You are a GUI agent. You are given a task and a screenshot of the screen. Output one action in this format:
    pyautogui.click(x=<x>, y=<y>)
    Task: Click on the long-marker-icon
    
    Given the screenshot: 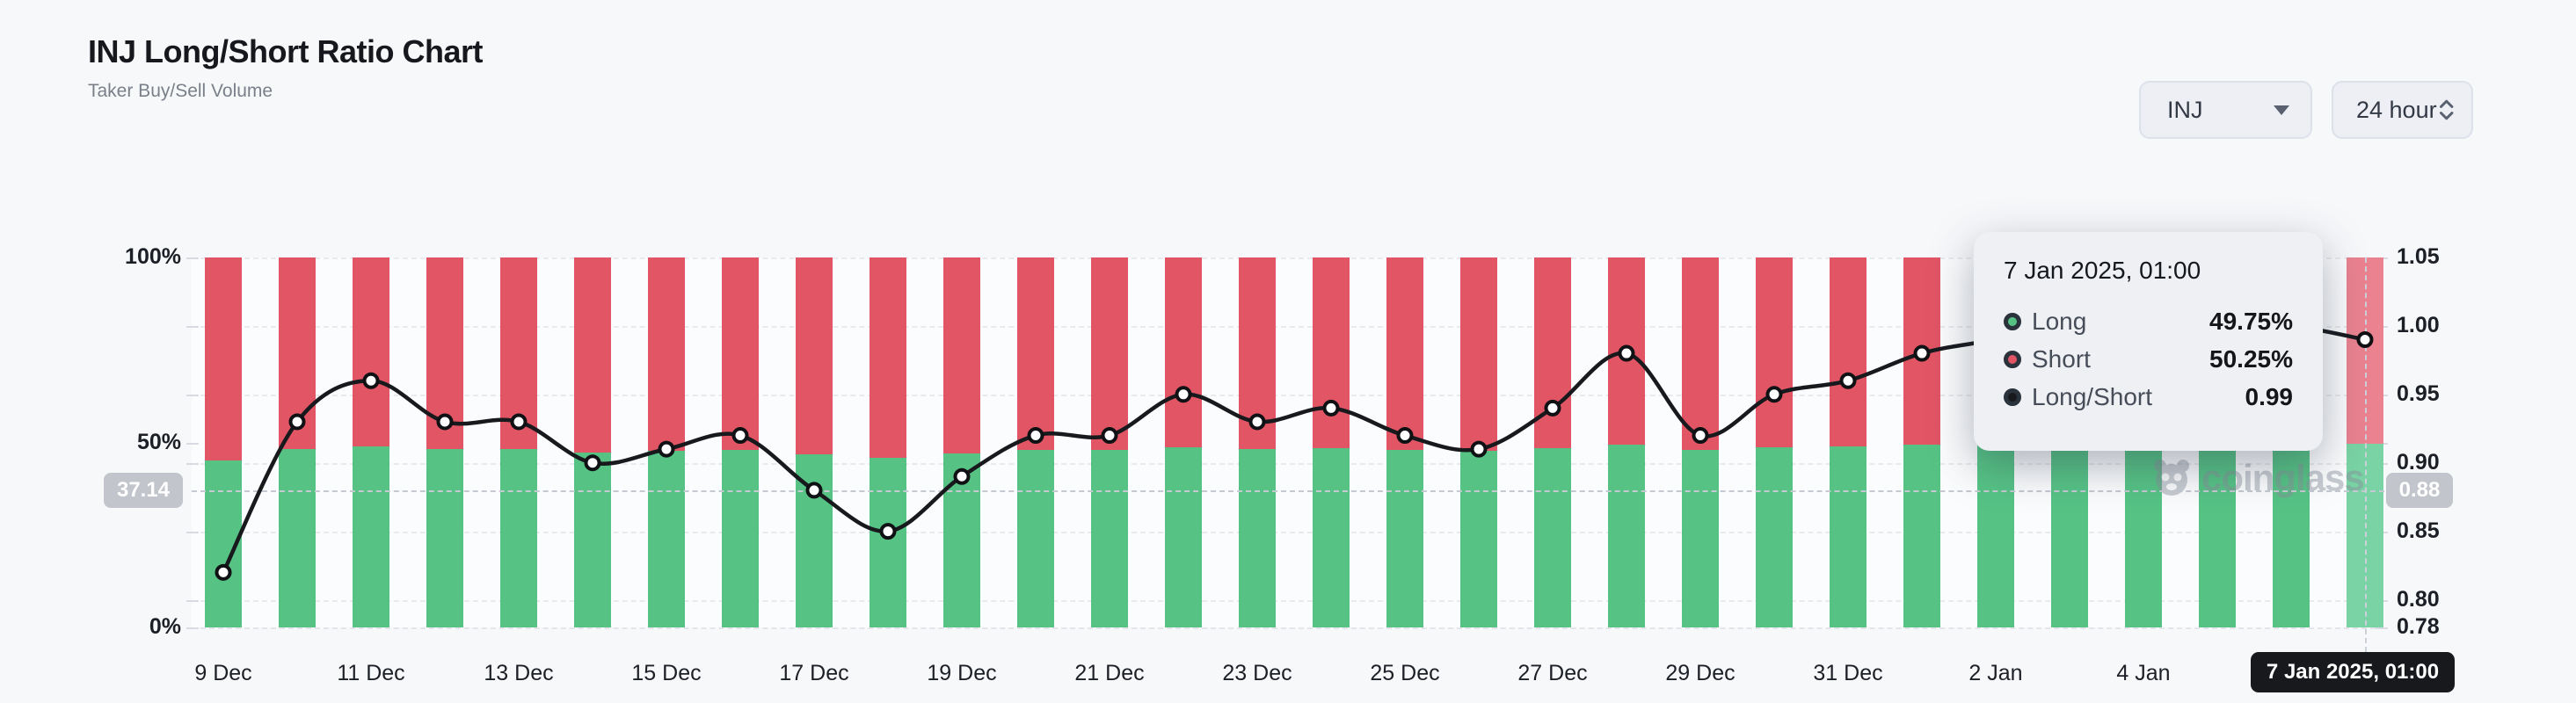 What is the action you would take?
    pyautogui.click(x=2012, y=322)
    